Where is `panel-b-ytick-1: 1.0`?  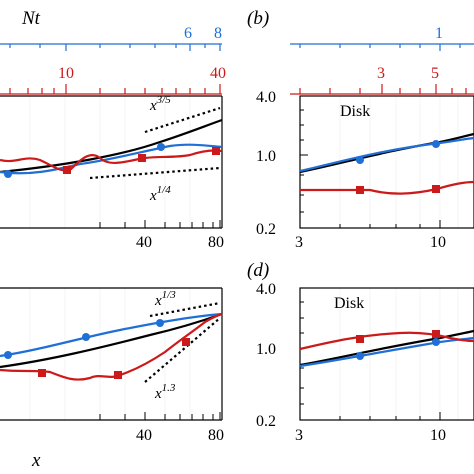 panel-b-ytick-1: 1.0 is located at coordinates (266, 156).